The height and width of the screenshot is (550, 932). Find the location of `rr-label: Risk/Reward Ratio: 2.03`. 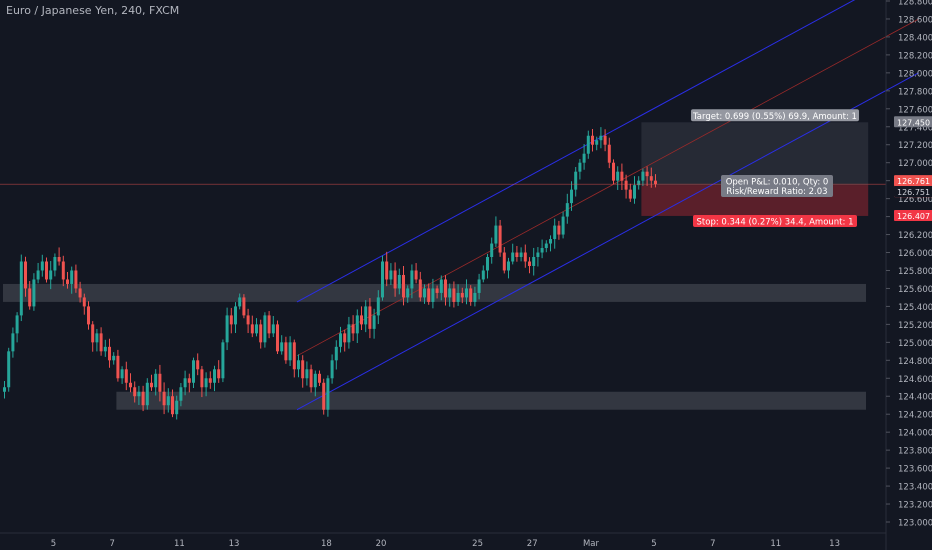

rr-label: Risk/Reward Ratio: 2.03 is located at coordinates (776, 192).